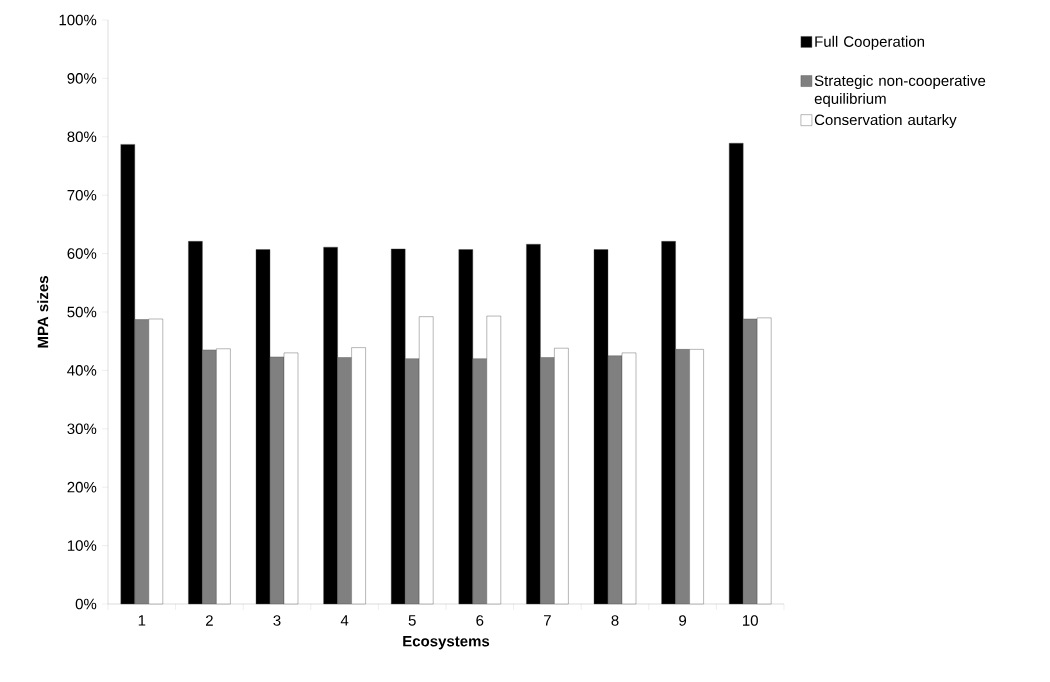  I want to click on x-tick-label: 3, so click(277, 620).